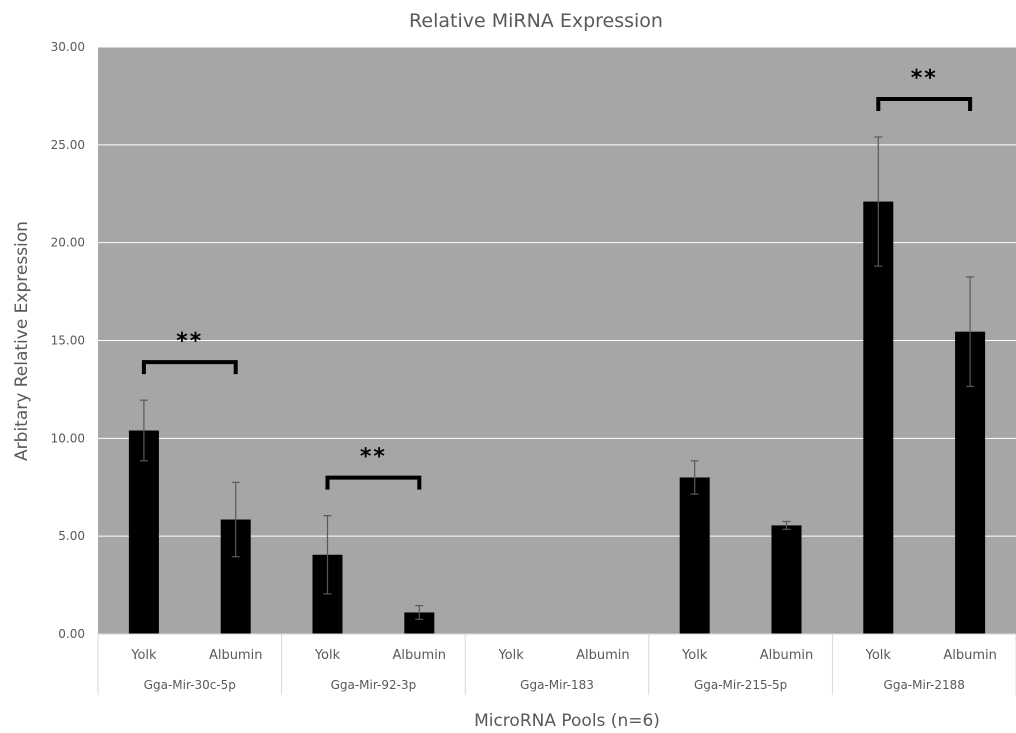  Describe the element at coordinates (22, 341) in the screenshot. I see `y-axis-title: Arbitary Relative Expression` at that location.